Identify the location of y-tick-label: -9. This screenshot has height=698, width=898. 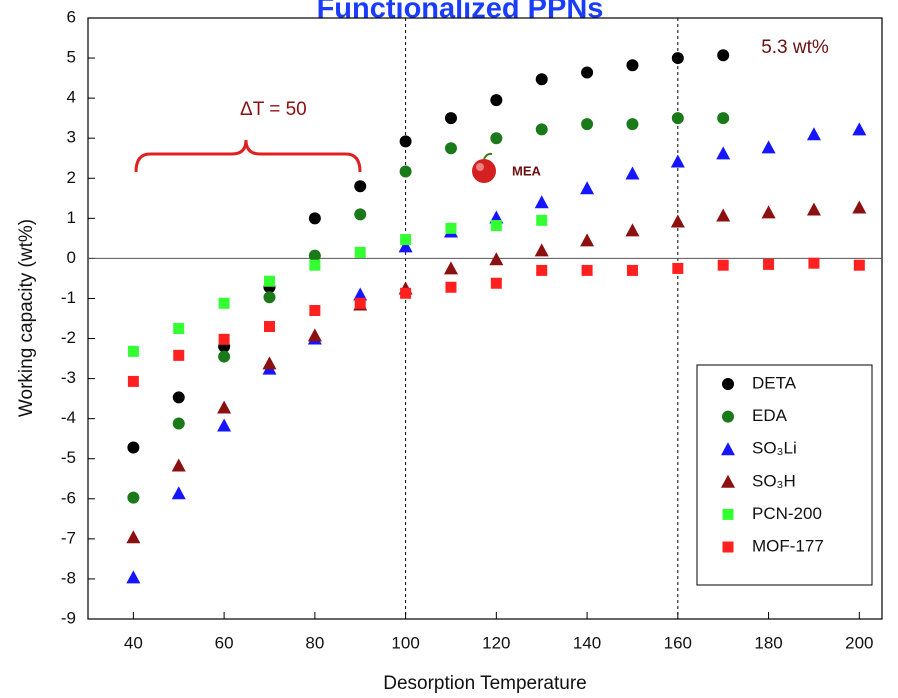
(68, 617).